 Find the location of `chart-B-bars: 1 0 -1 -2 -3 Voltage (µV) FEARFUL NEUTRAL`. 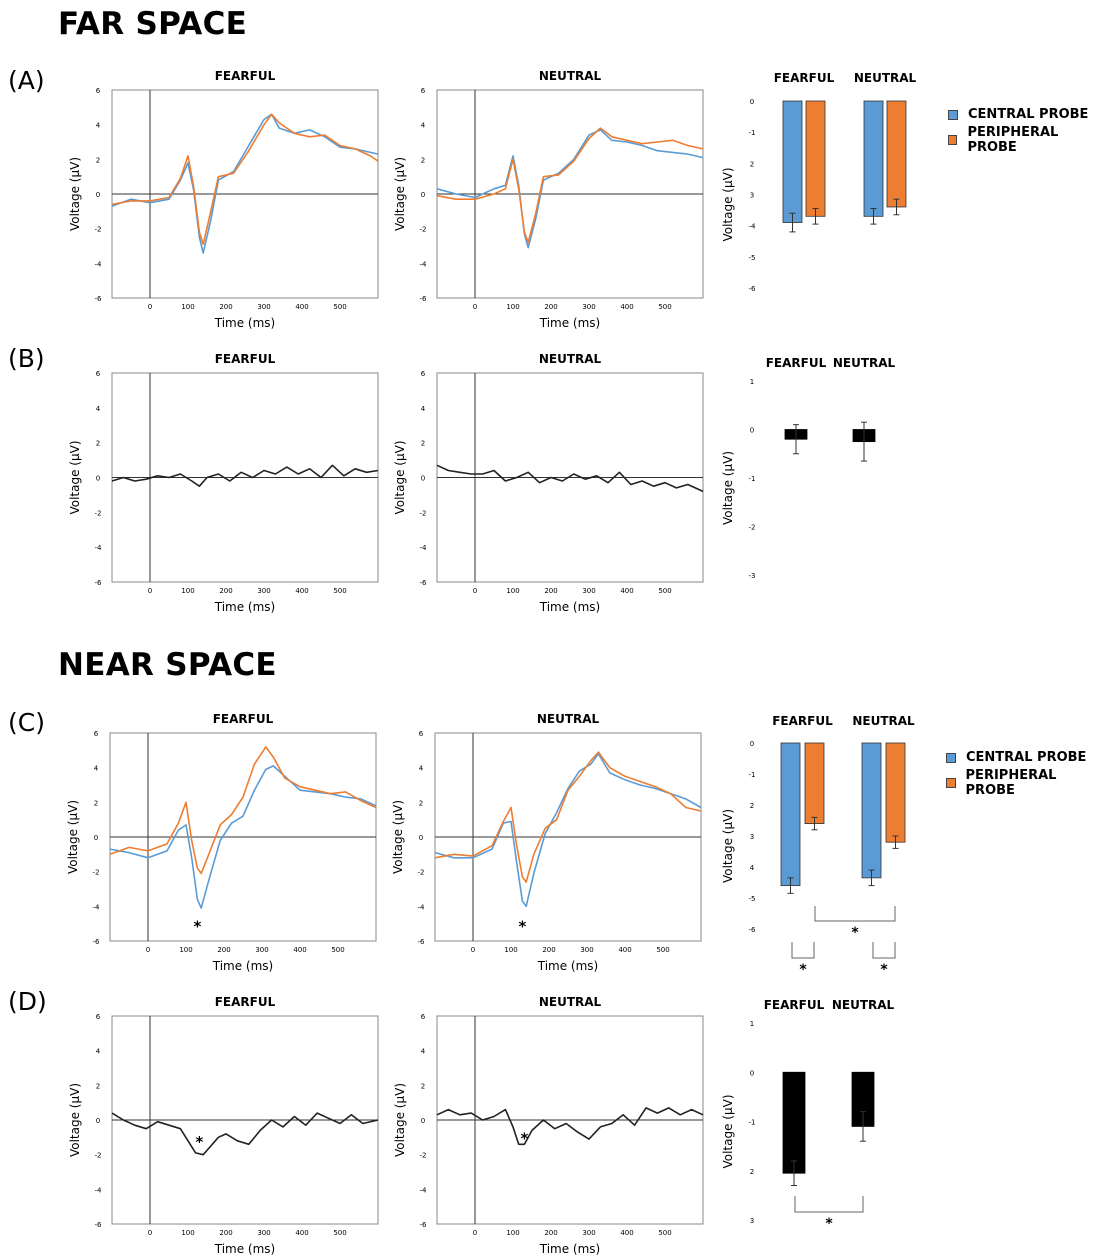

chart-B-bars: 1 0 -1 -2 -3 Voltage (µV) FEARFUL NEUTRAL is located at coordinates (808, 468).